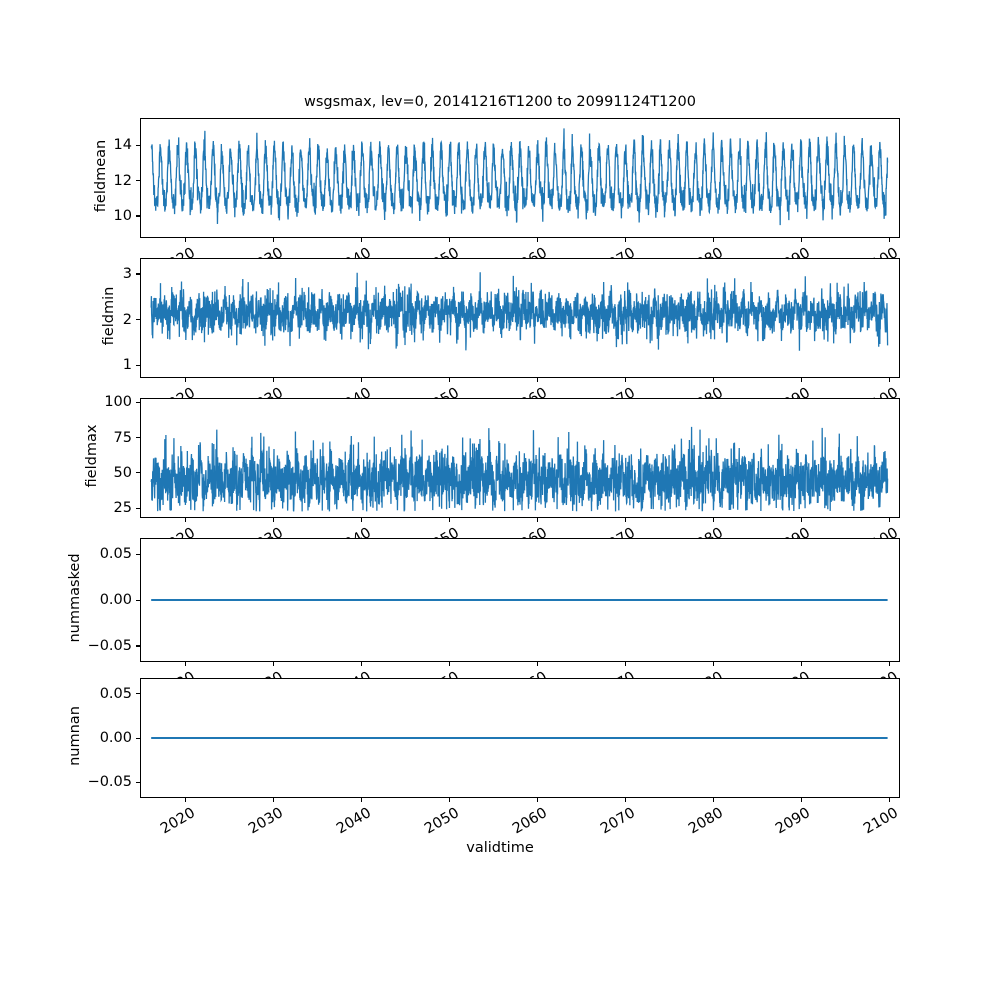  Describe the element at coordinates (109, 316) in the screenshot. I see `y-axis-label-fieldmin: fieldmin` at that location.